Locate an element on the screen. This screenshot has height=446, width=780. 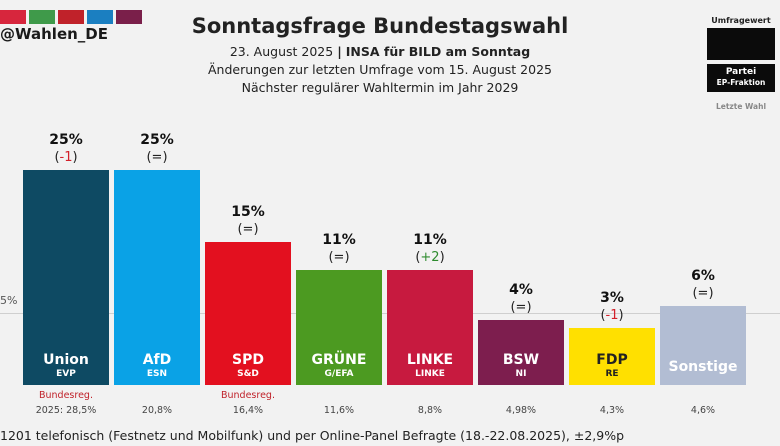
last-election-gr-ne: 11,6% is located at coordinates (339, 410).